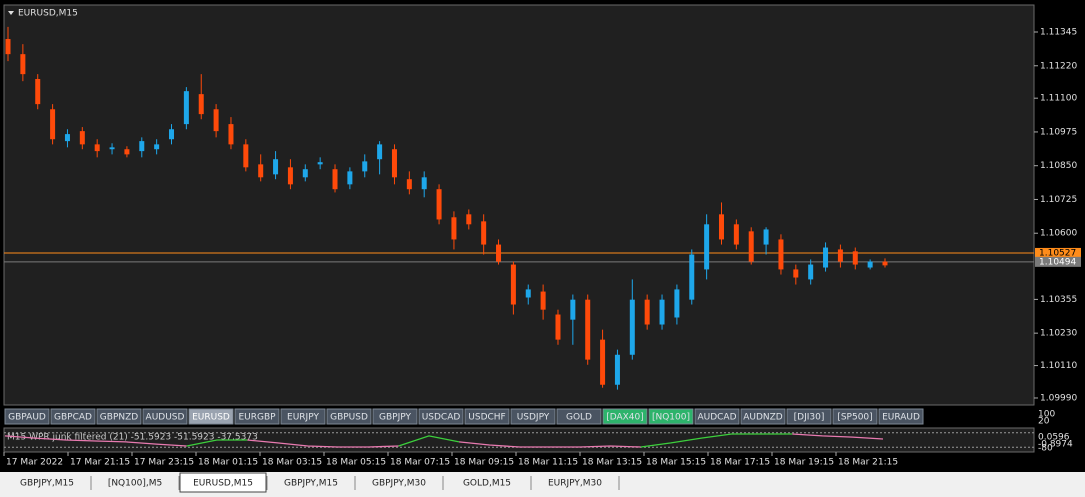 This screenshot has width=1085, height=497. Describe the element at coordinates (399, 484) in the screenshot. I see `tab-label: GBPJPY,M30` at that location.